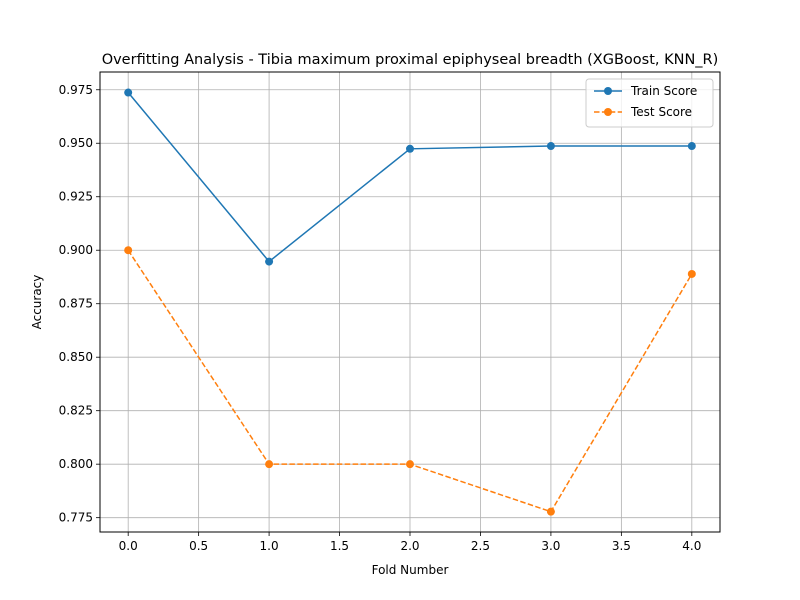 The image size is (800, 600). I want to click on y-tick-label: 0.825, so click(76, 411).